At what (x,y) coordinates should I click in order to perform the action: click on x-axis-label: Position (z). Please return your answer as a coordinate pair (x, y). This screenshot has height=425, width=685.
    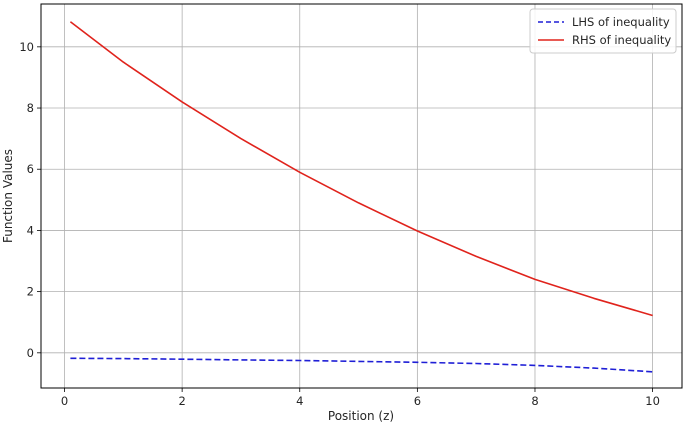
    Looking at the image, I should click on (361, 416).